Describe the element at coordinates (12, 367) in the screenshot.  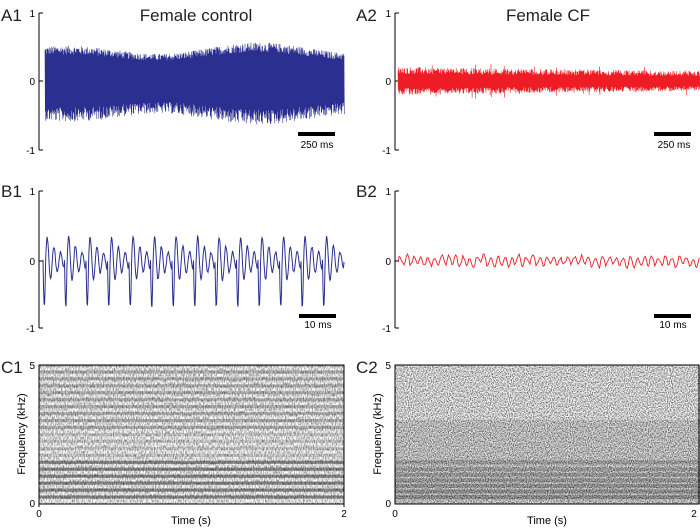
I see `panel-label-c1: C1` at that location.